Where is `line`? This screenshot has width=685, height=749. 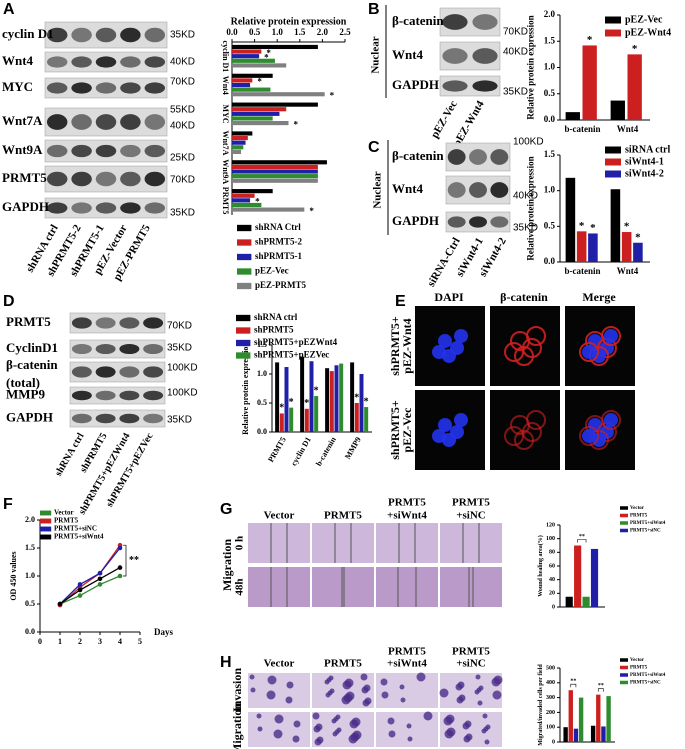
line is located at coordinates (90, 590).